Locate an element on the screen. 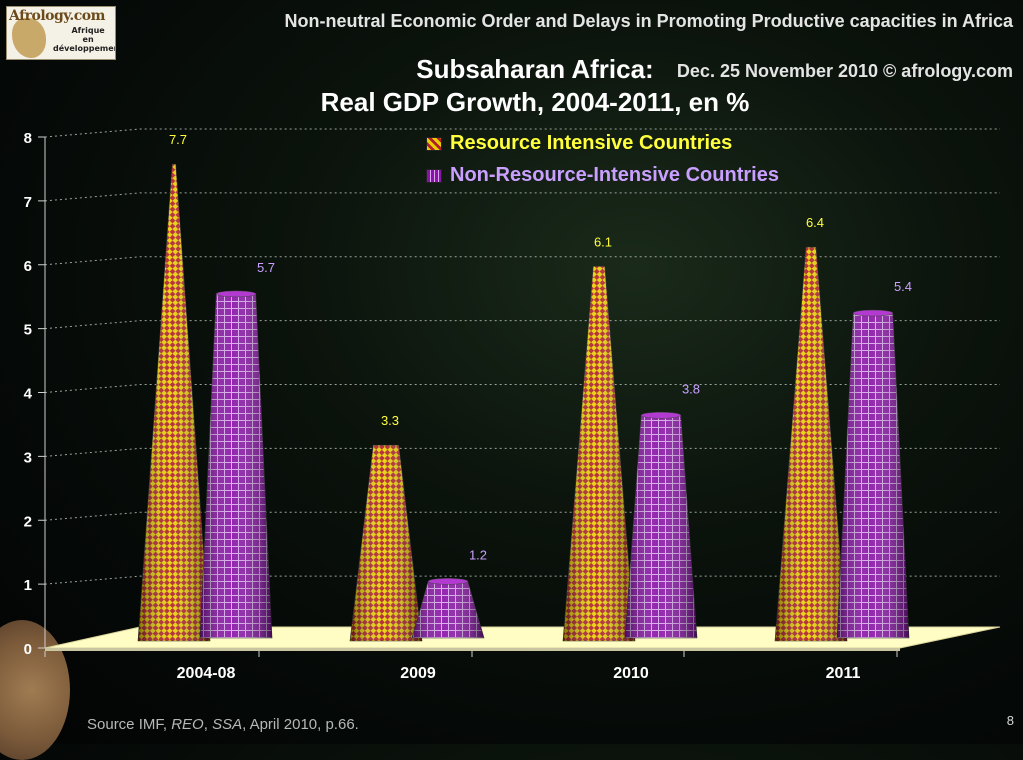 This screenshot has height=760, width=1023. y-tick-label: 0 is located at coordinates (28, 649).